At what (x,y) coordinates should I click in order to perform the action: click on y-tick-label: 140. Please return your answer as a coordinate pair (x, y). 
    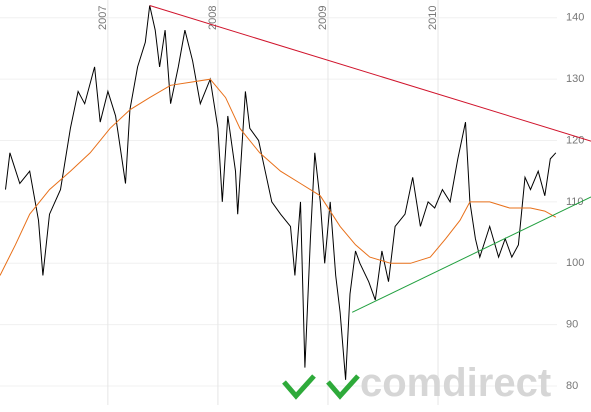
    Looking at the image, I should click on (575, 18).